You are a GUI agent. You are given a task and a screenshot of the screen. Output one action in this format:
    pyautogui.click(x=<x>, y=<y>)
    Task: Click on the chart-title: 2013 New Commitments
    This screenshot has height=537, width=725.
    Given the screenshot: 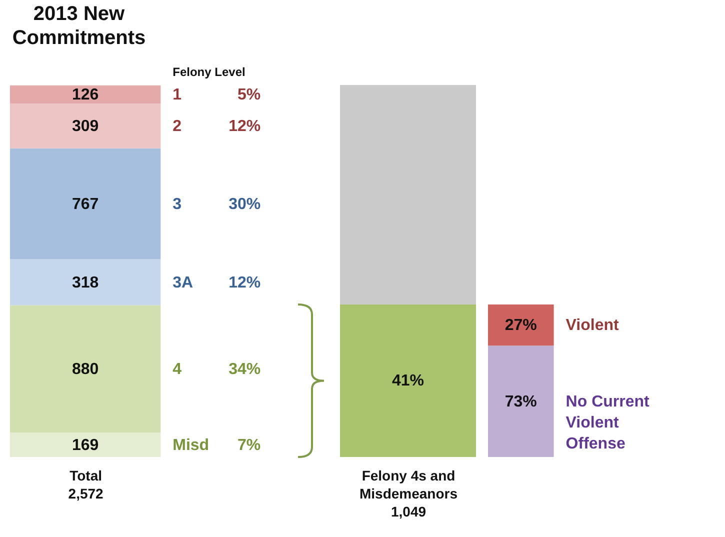 What is the action you would take?
    pyautogui.click(x=79, y=26)
    